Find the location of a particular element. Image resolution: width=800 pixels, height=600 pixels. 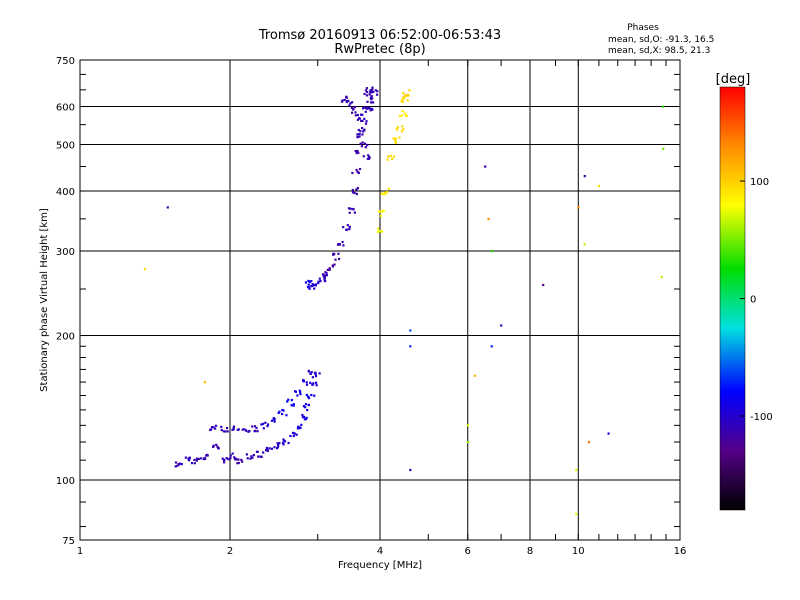

stats-x-line: mean, sd,X: 98.5, 21.3 is located at coordinates (659, 51).